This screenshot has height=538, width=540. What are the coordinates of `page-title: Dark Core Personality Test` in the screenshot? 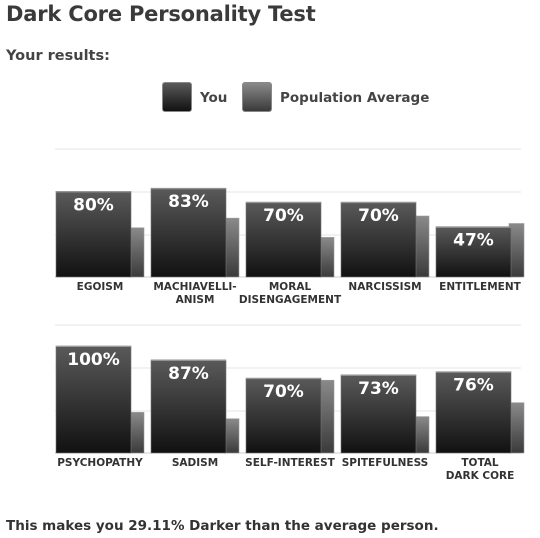 It's located at (161, 14).